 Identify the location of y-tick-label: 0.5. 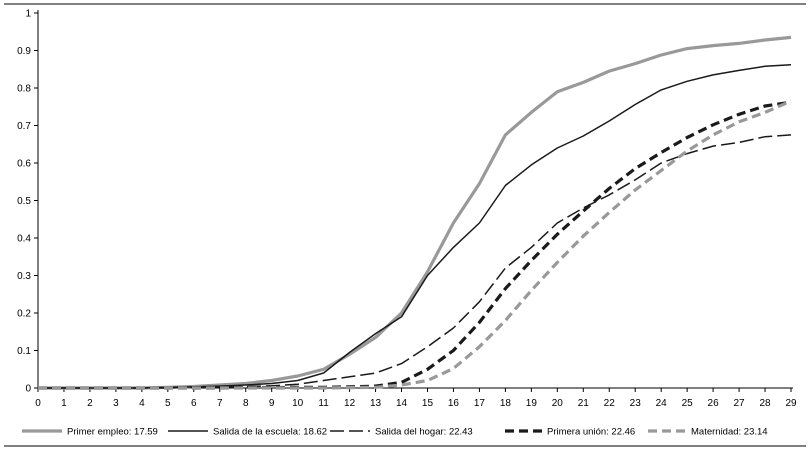
(24, 201).